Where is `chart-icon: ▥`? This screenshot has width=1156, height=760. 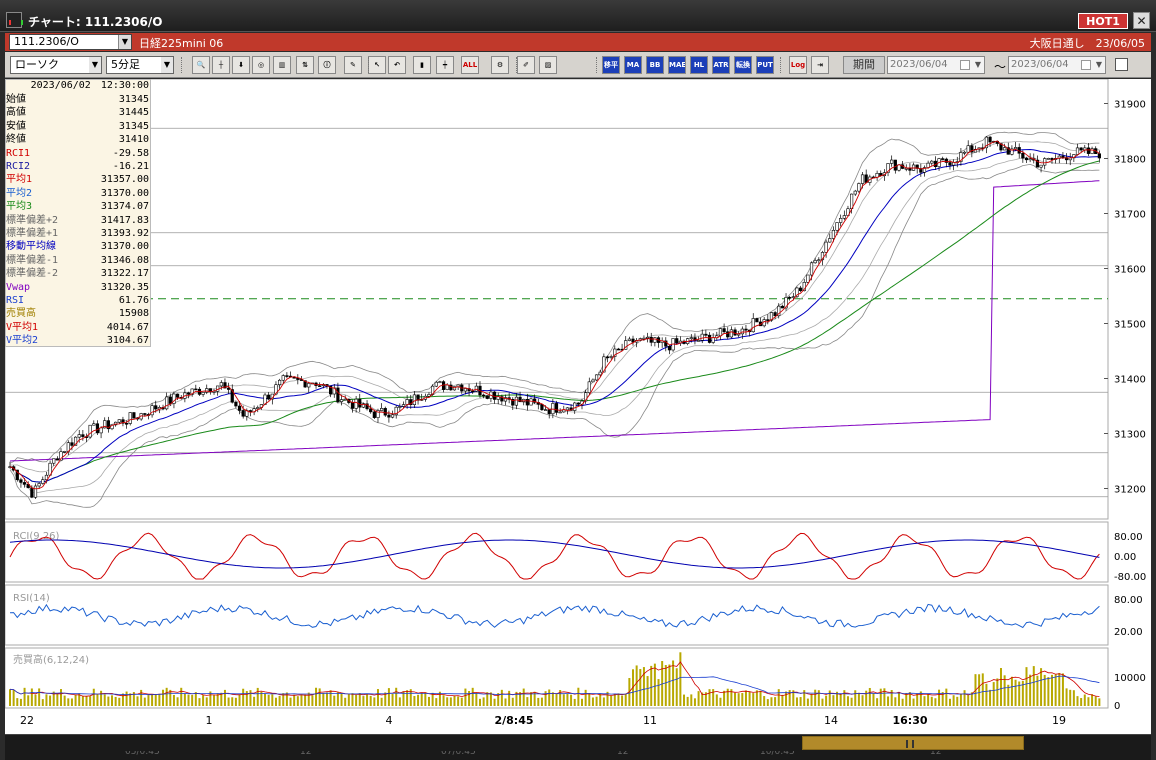 chart-icon: ▥ is located at coordinates (282, 65).